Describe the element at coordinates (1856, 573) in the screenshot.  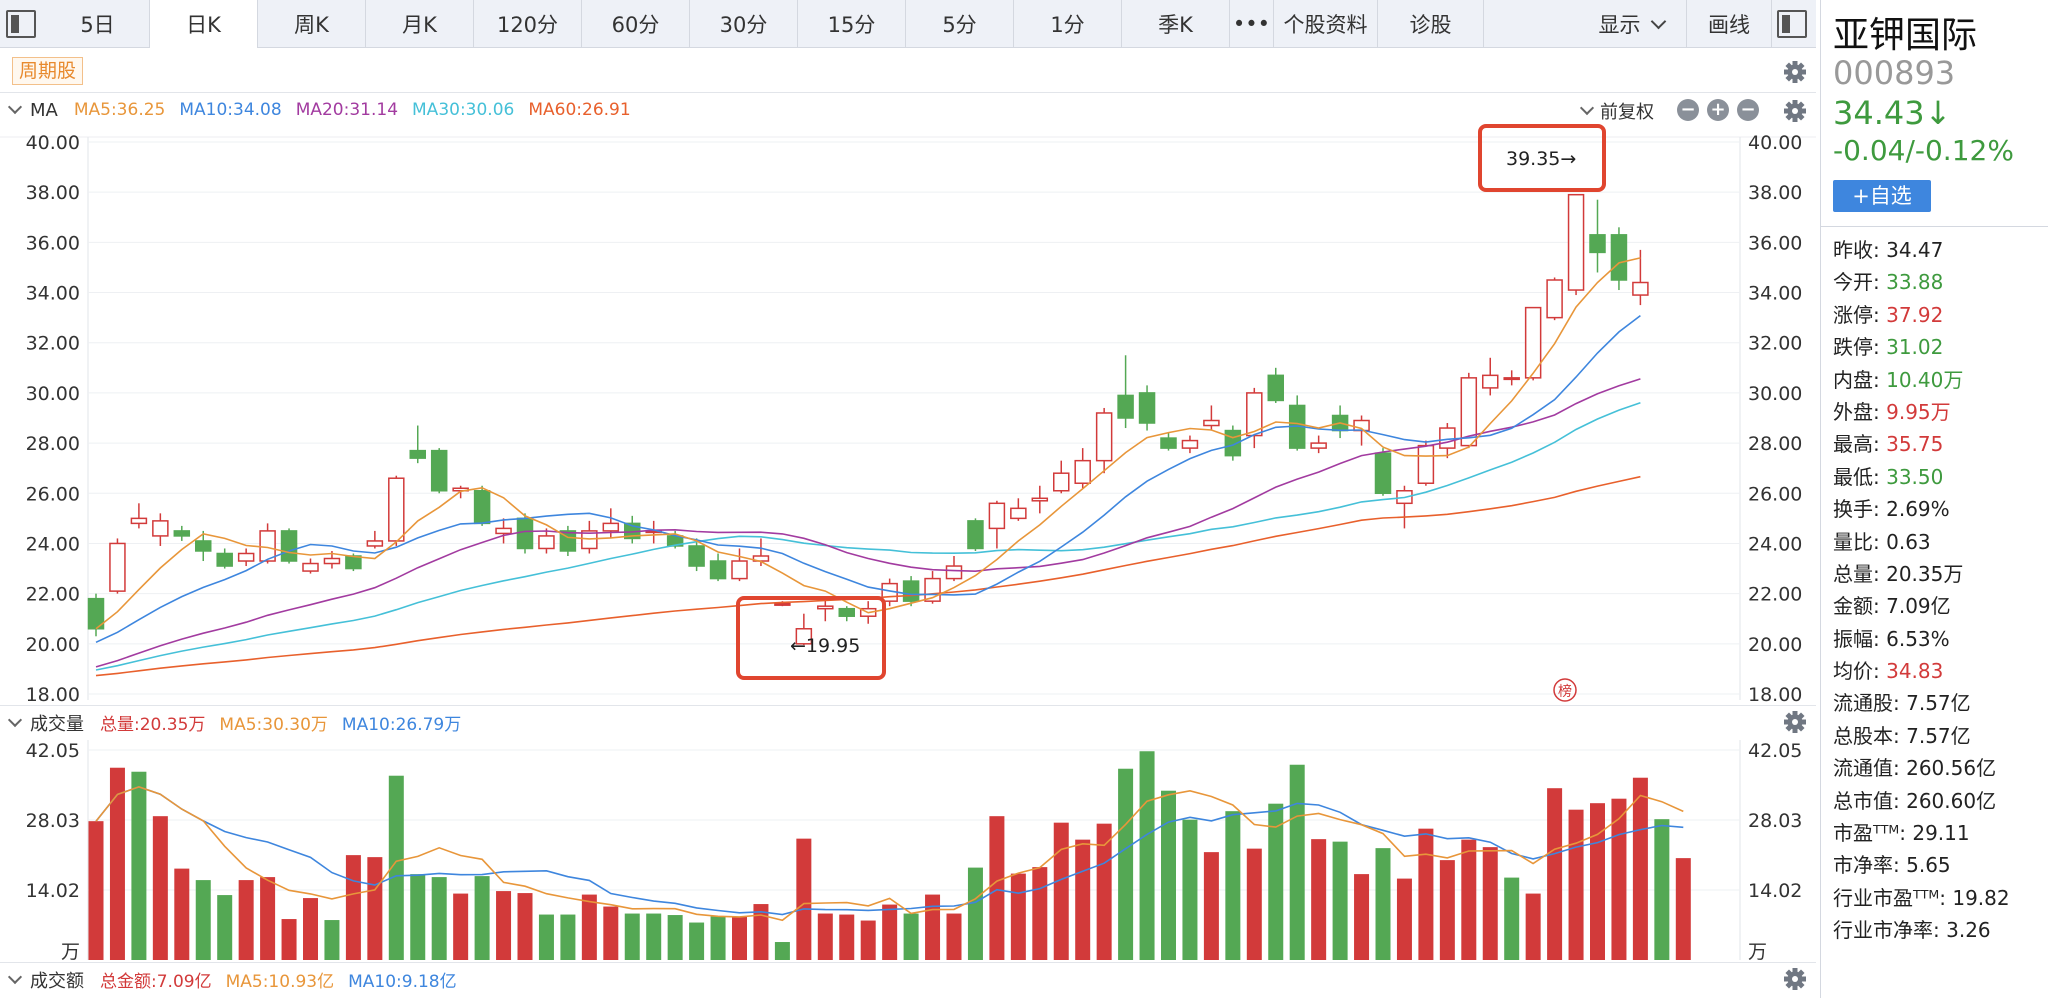
I see `quote-key: 总量:` at that location.